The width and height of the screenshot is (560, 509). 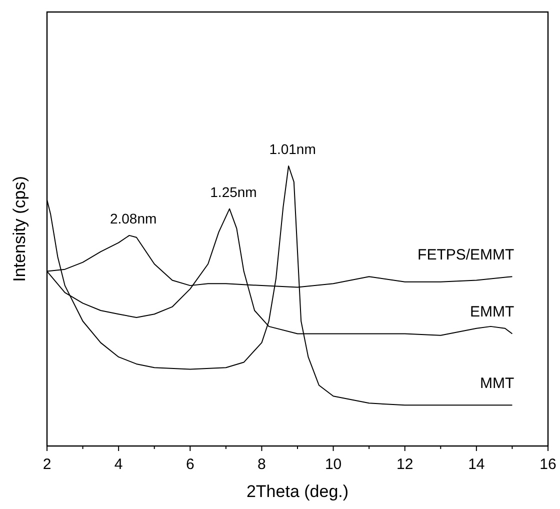 I want to click on x-tick-label: 2, so click(x=47, y=464).